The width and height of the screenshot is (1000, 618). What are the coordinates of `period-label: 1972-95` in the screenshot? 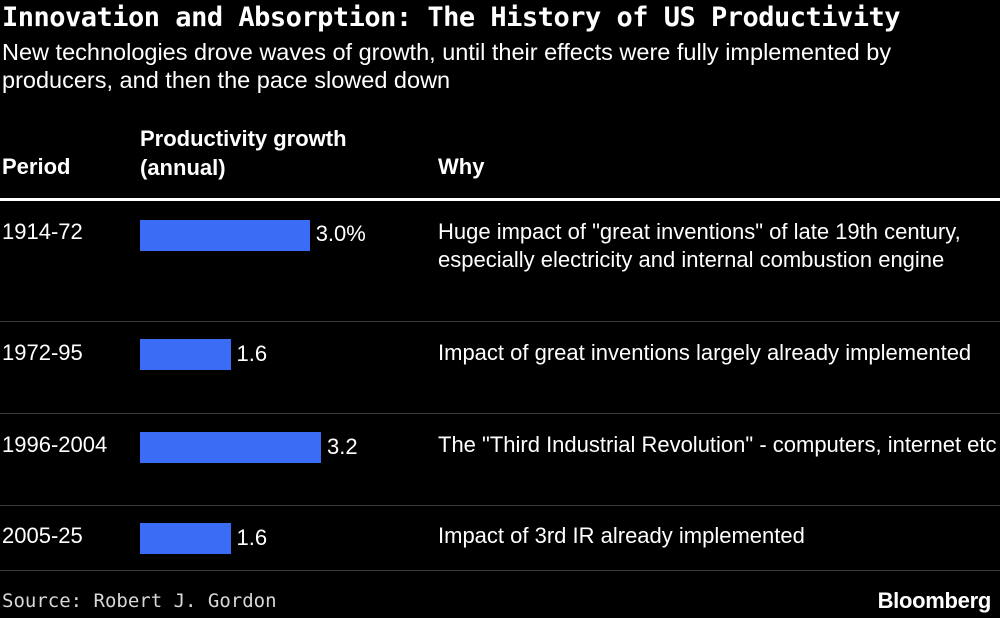 It's located at (42, 352).